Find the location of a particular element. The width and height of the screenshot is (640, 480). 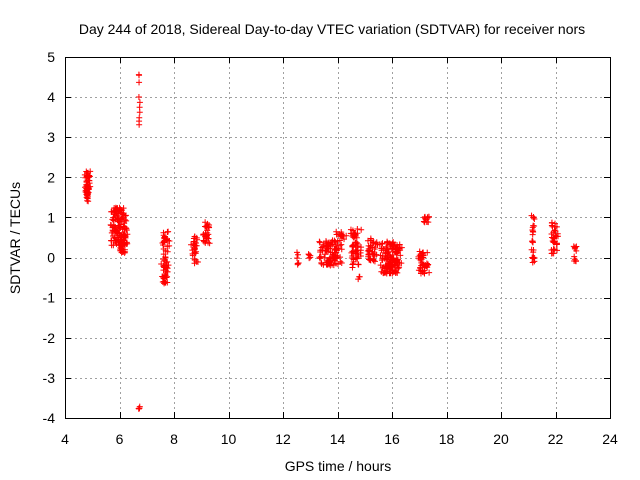

y-axis-label: SDTVAR / TECUs is located at coordinates (15, 238).